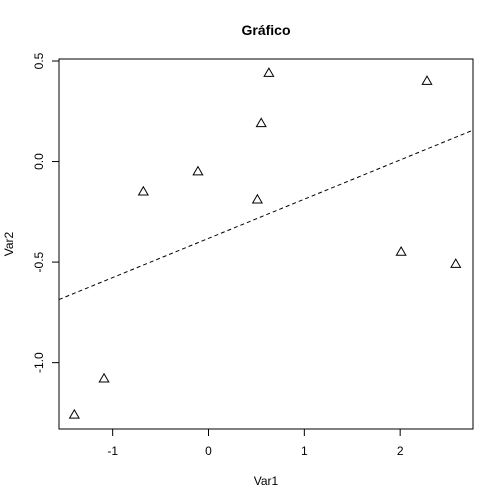  What do you see at coordinates (45, 212) in the screenshot?
I see `y-axis: -1.0 -0.5 0.0 0.5` at bounding box center [45, 212].